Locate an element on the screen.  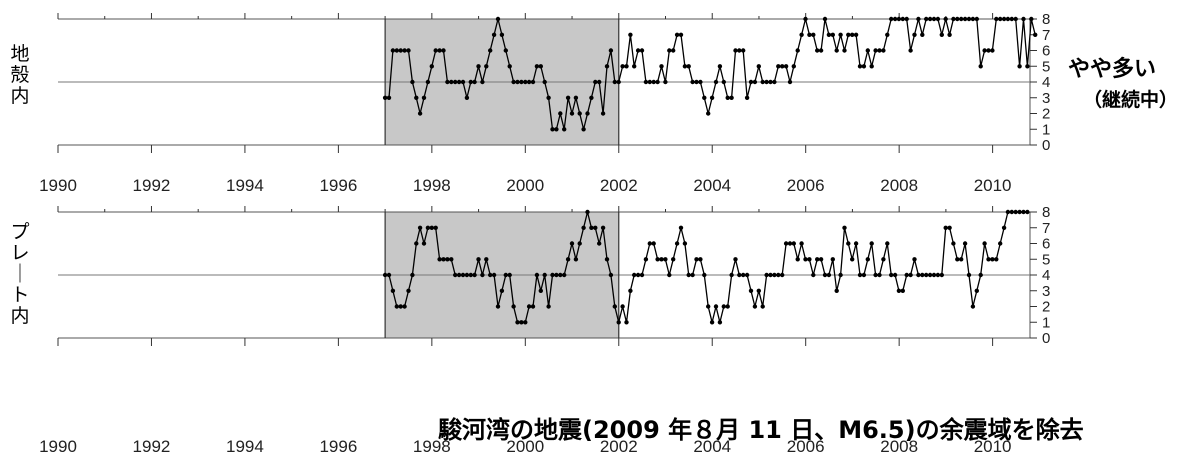
bottom-x-tick-label: 2002 is located at coordinates (619, 446).